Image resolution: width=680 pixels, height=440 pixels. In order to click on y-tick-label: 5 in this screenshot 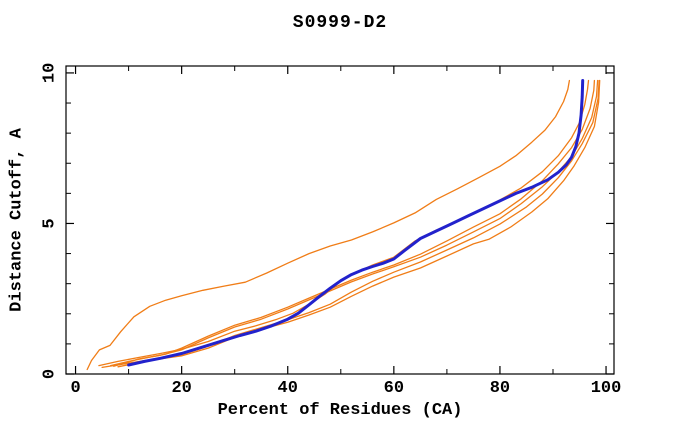, I will do `click(50, 223)`.